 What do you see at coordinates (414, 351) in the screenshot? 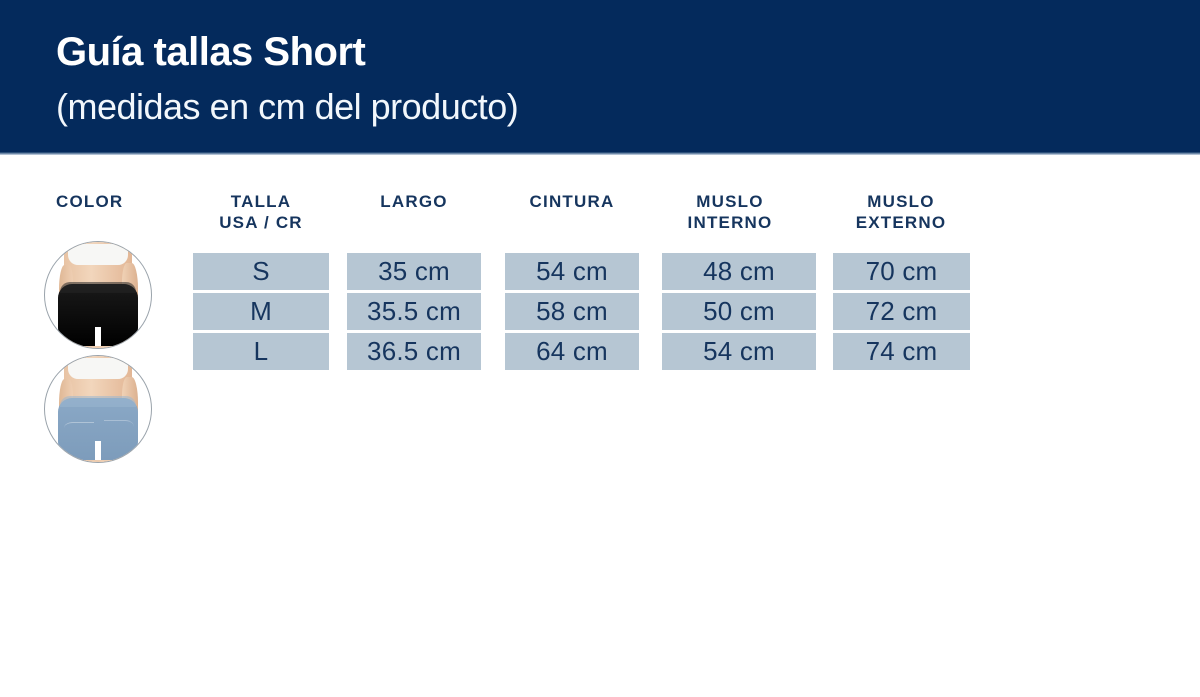
I see `table-cell-largo: 36.5 cm` at bounding box center [414, 351].